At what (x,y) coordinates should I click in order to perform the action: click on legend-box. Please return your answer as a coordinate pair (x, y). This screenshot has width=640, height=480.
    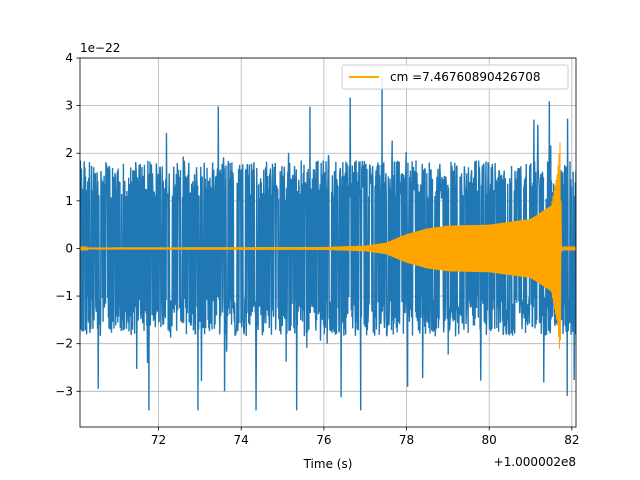
    Looking at the image, I should click on (455, 77).